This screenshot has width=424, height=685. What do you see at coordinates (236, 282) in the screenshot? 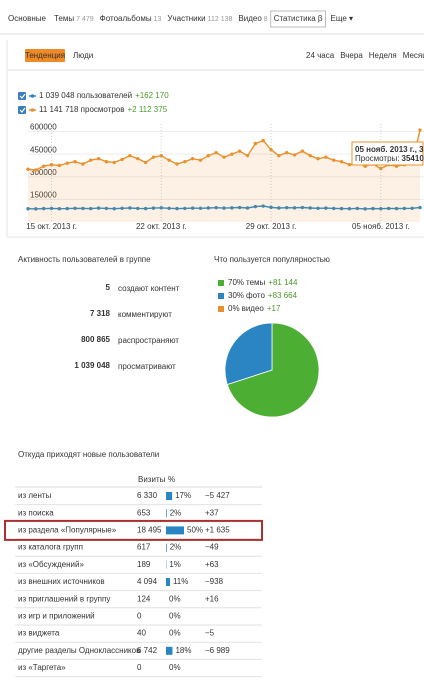
I see `pie-legend-value: 70%` at bounding box center [236, 282].